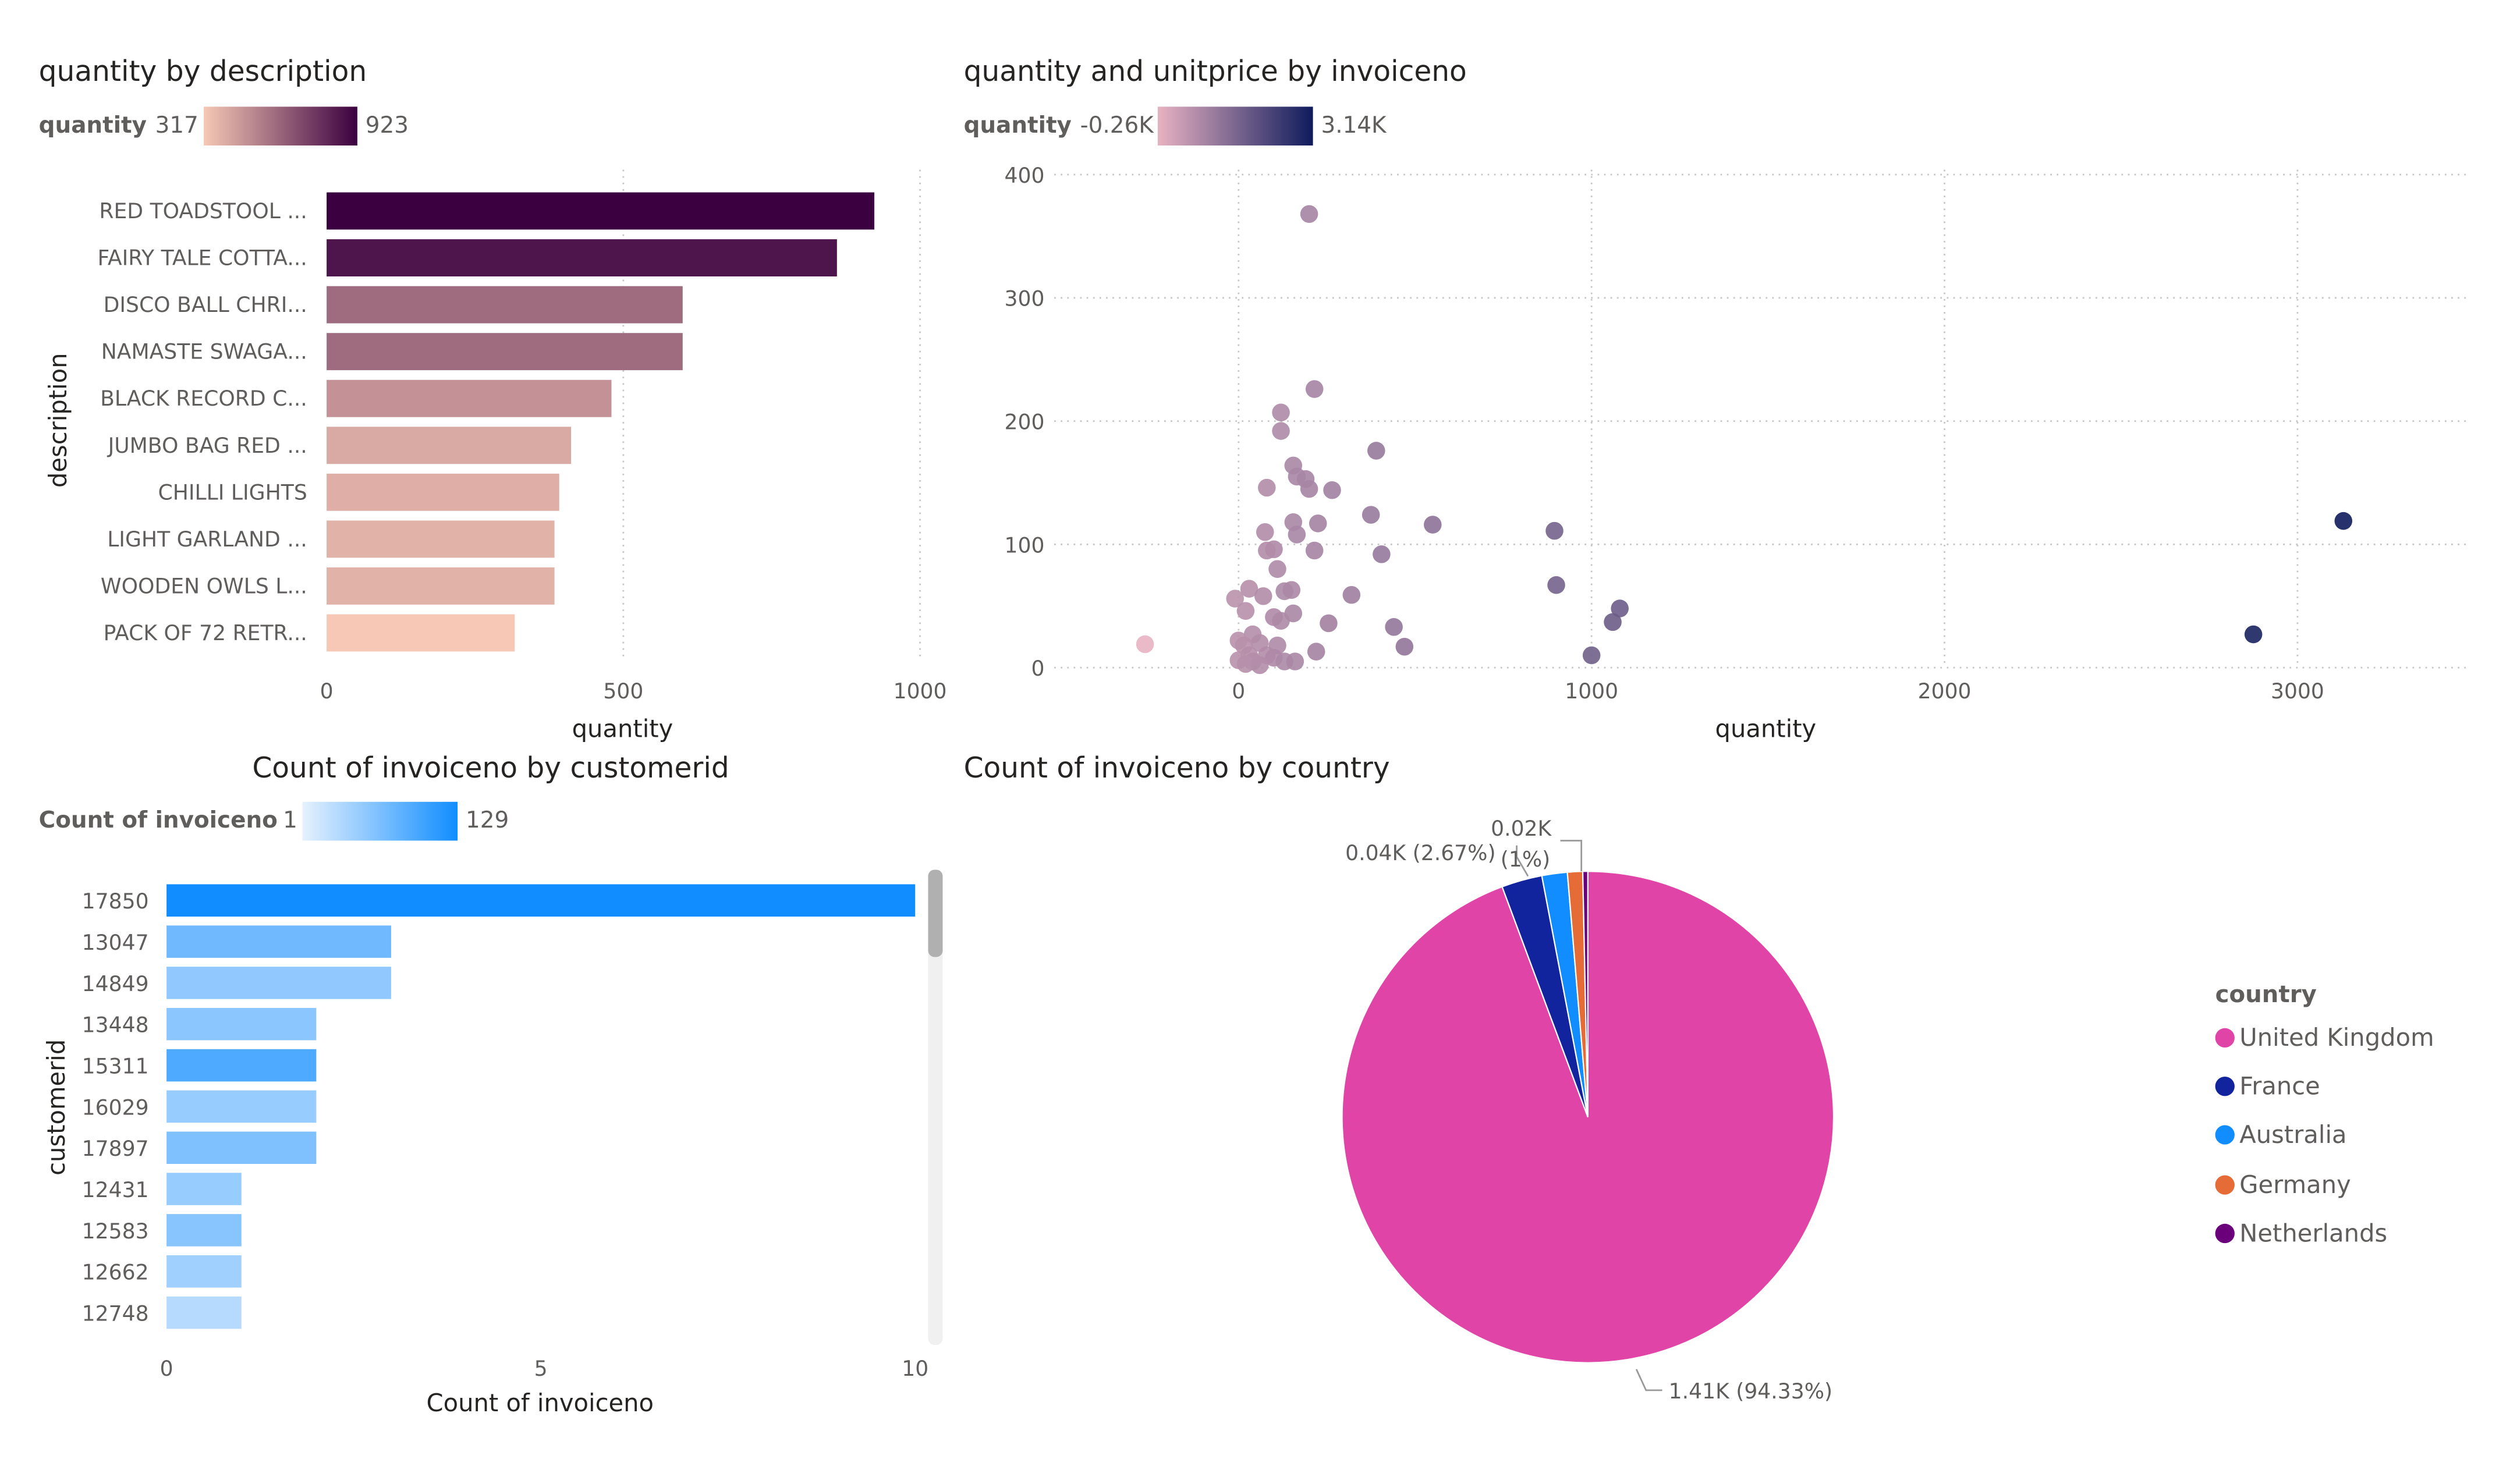 The image size is (2503, 1484). What do you see at coordinates (280, 126) in the screenshot?
I see `bar-legend-gradient` at bounding box center [280, 126].